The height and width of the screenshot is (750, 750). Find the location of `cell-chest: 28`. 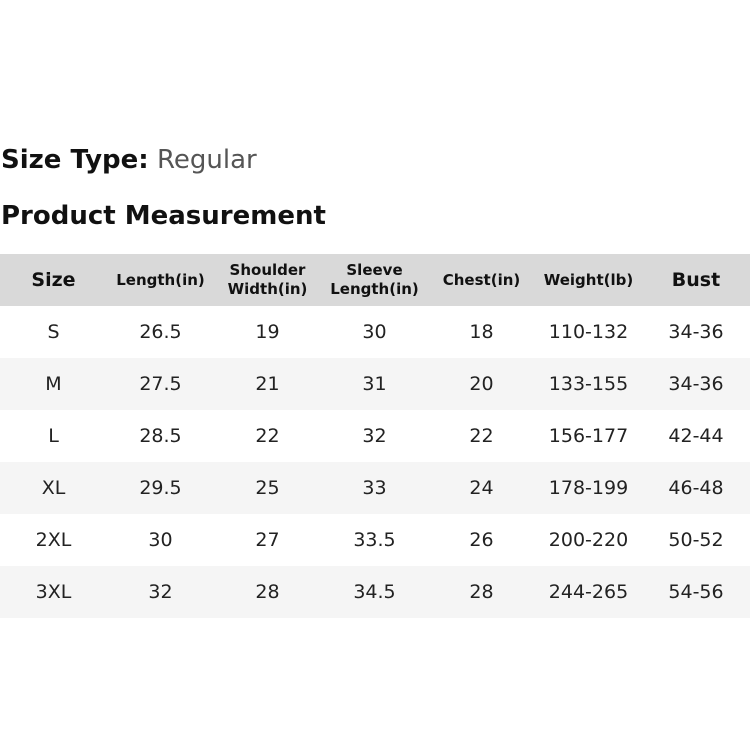

cell-chest: 28 is located at coordinates (481, 592).